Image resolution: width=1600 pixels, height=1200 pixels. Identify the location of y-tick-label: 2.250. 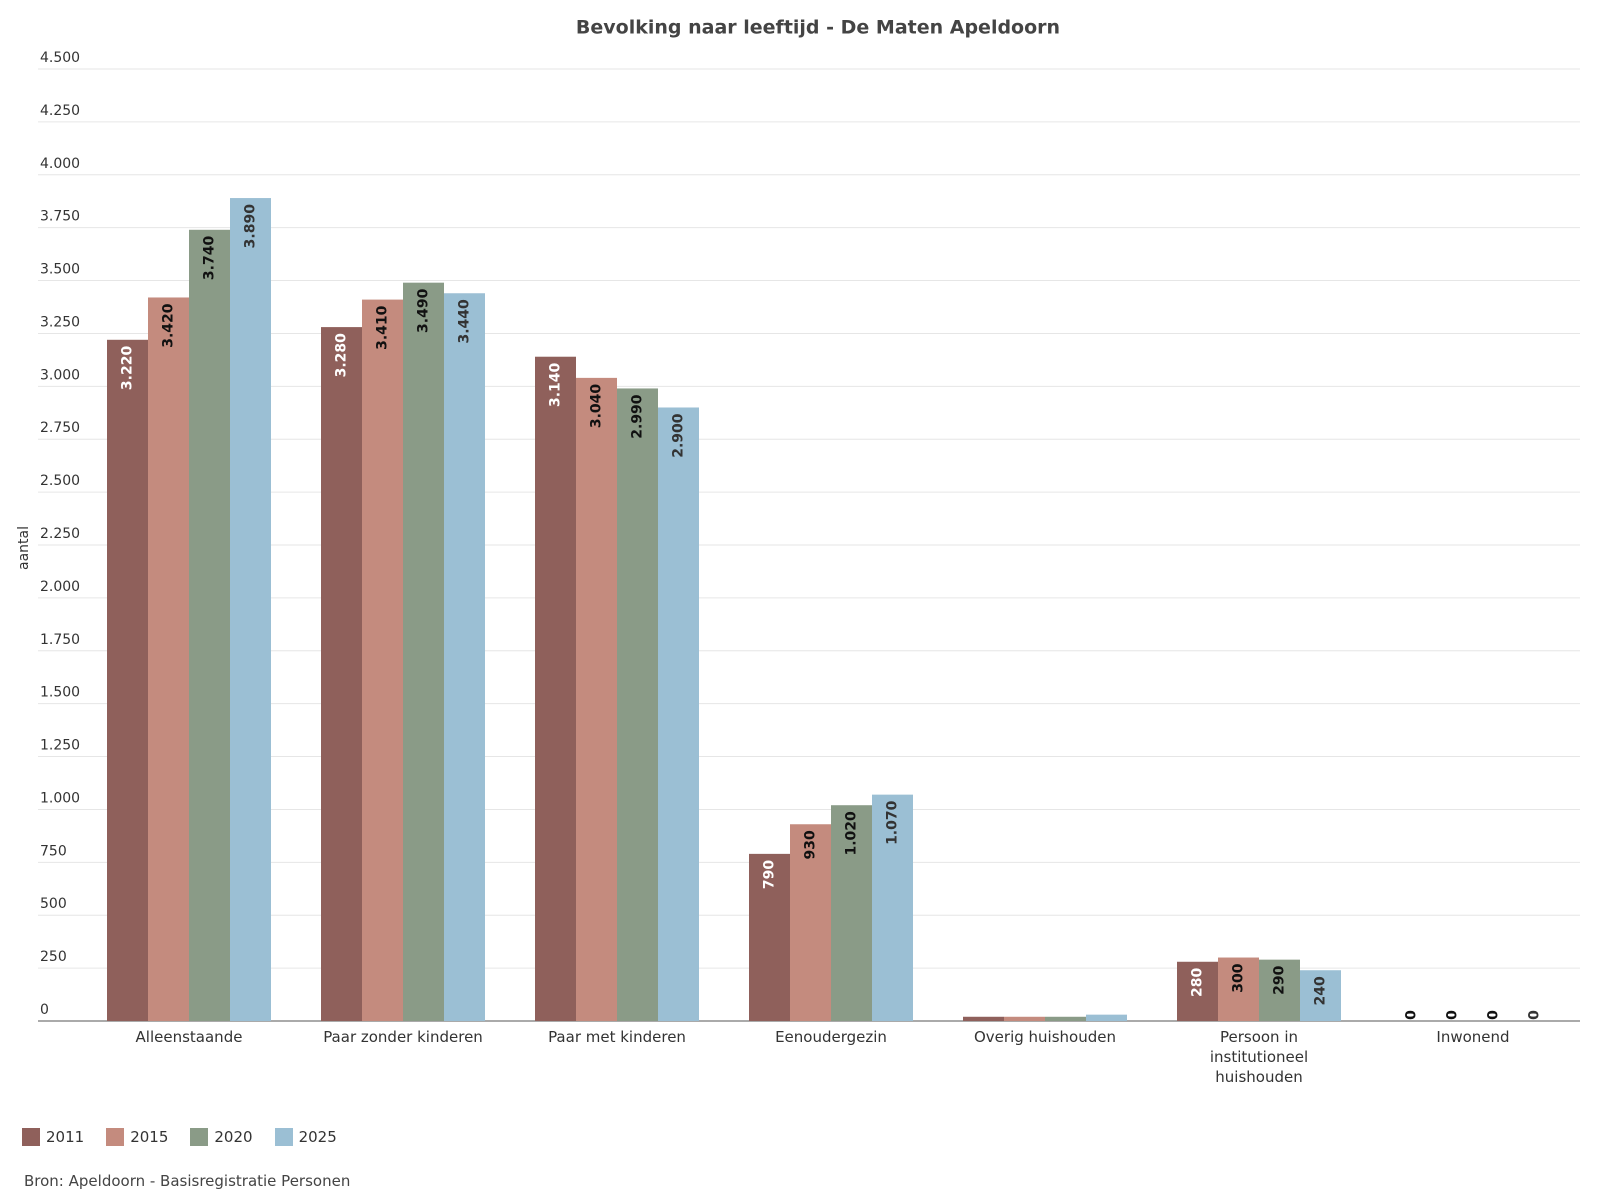
(60, 534).